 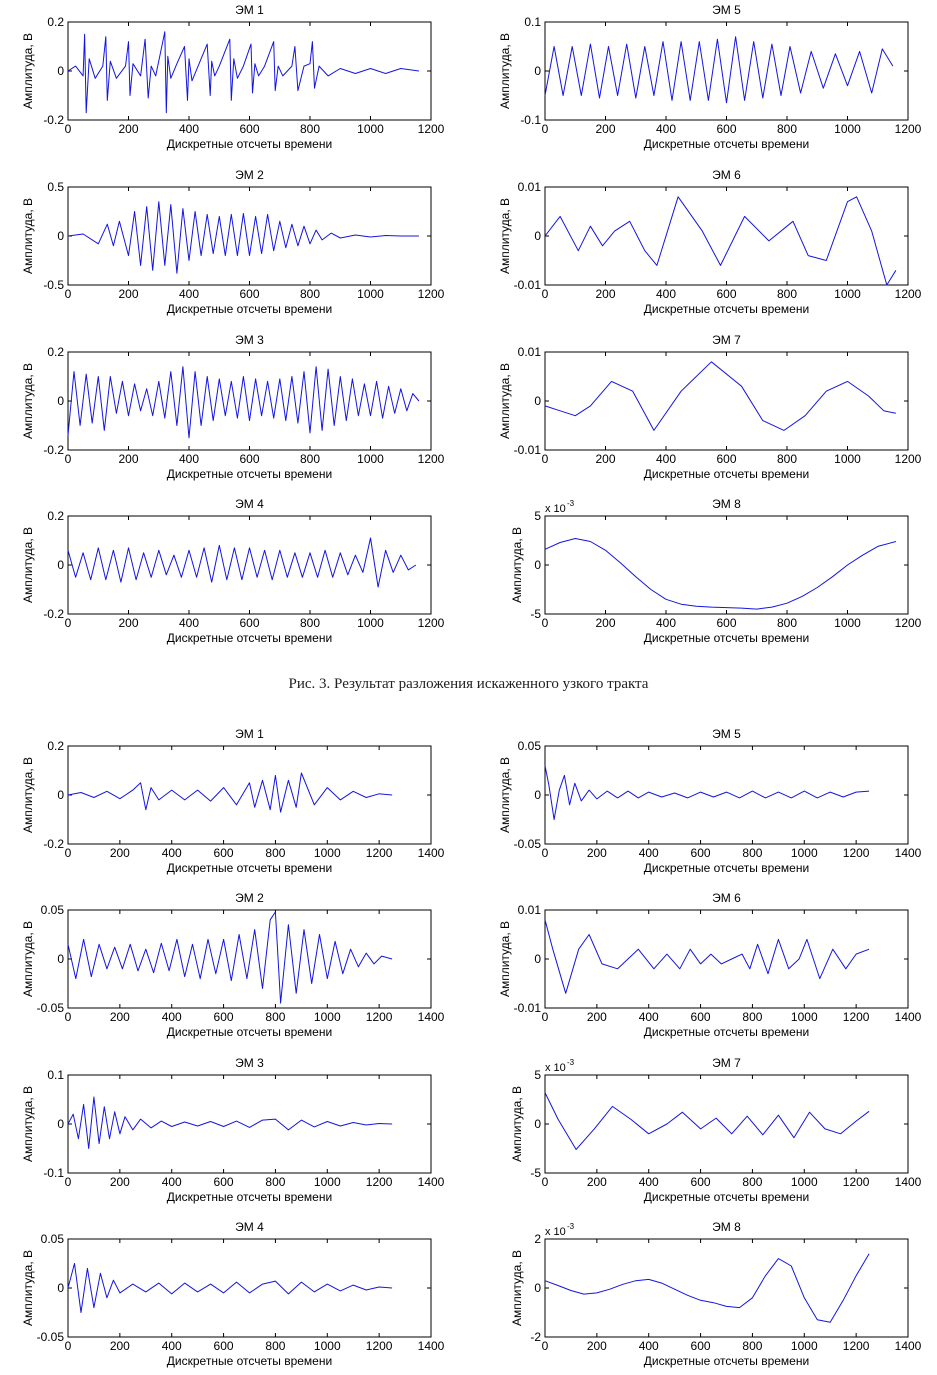 I want to click on y-tick-label: -0.2, so click(x=53, y=120).